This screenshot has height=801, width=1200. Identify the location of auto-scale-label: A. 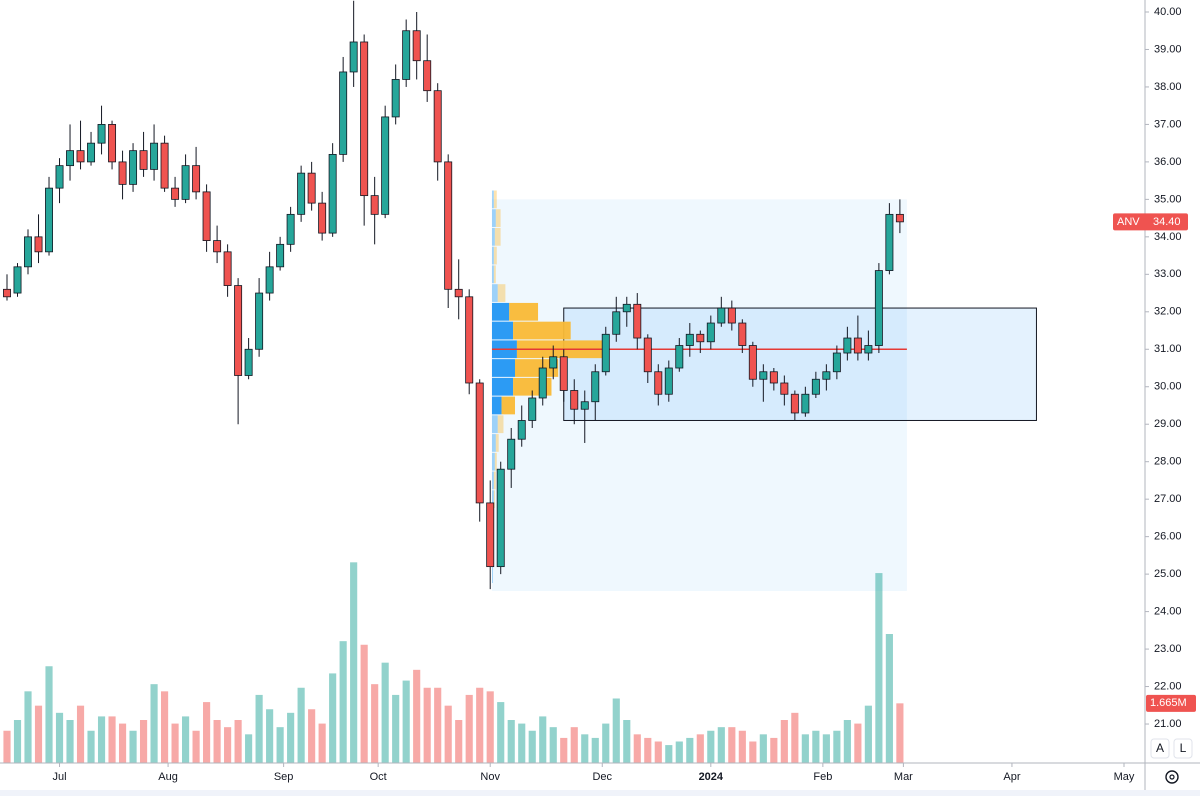
(1160, 748).